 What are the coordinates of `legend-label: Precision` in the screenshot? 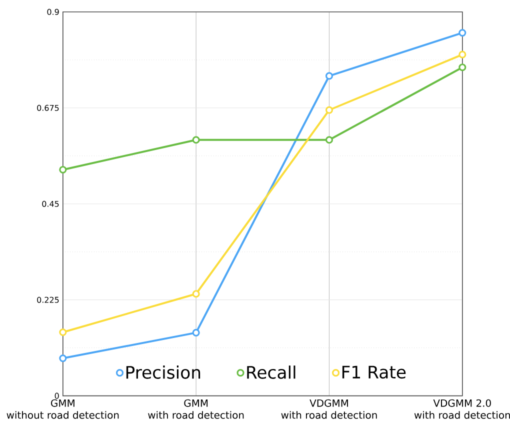 It's located at (163, 372).